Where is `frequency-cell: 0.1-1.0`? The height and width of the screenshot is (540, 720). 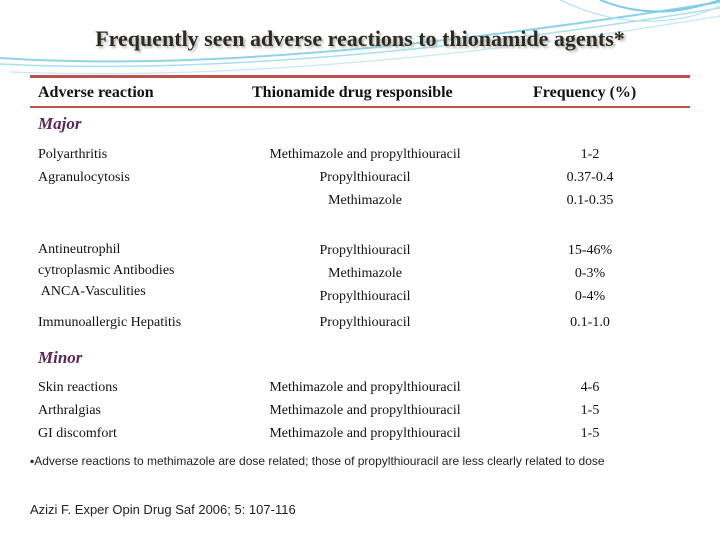 frequency-cell: 0.1-1.0 is located at coordinates (590, 322).